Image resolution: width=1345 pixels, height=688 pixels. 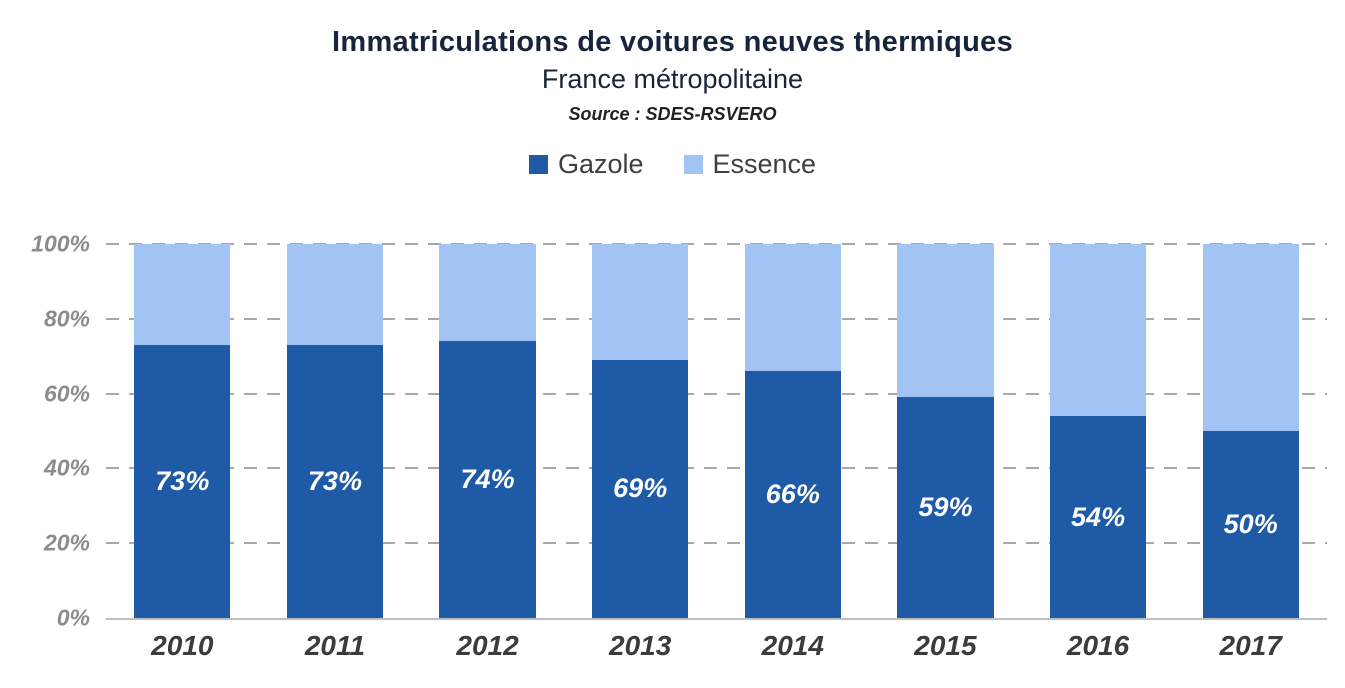 What do you see at coordinates (1250, 337) in the screenshot?
I see `bar-segment-essence-2017` at bounding box center [1250, 337].